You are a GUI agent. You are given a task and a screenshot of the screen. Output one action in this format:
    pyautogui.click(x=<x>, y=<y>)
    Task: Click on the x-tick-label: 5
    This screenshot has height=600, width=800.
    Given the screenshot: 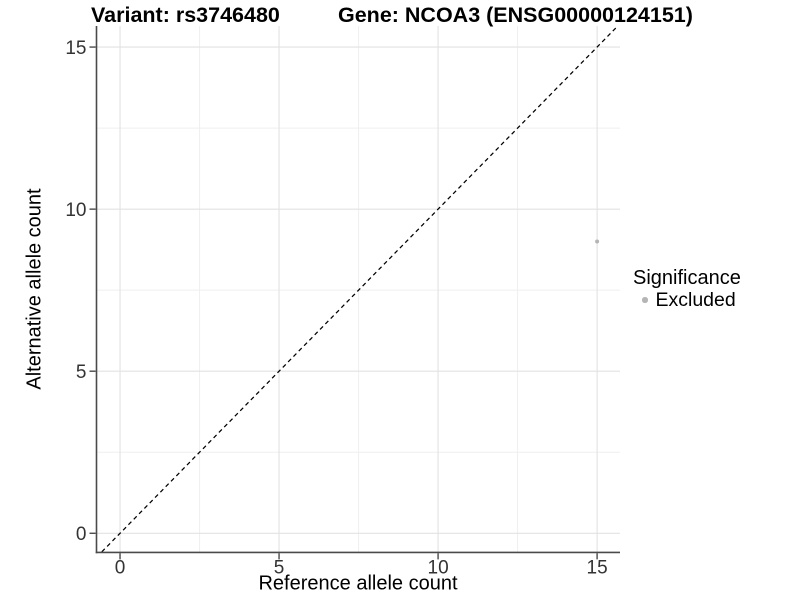 What is the action you would take?
    pyautogui.click(x=279, y=568)
    